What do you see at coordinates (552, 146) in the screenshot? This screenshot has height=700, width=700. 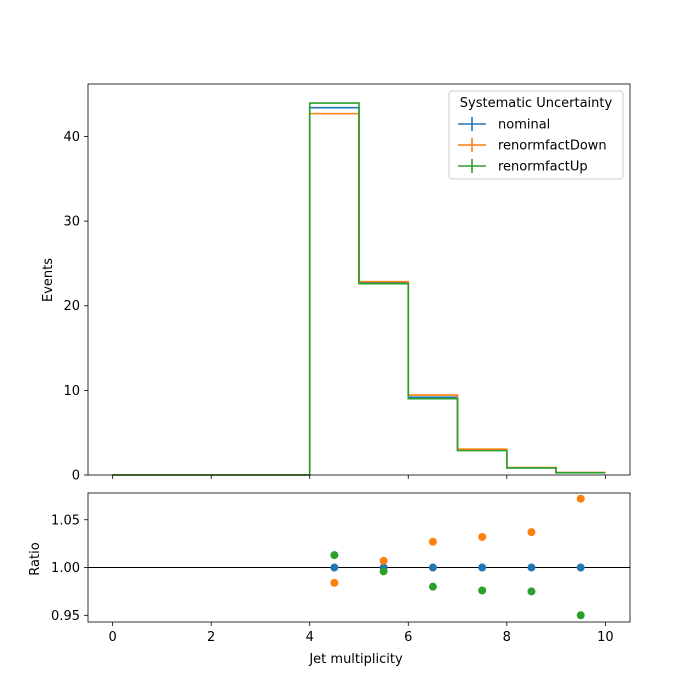 I see `legend-label-renormfactDown: renormfactDown` at bounding box center [552, 146].